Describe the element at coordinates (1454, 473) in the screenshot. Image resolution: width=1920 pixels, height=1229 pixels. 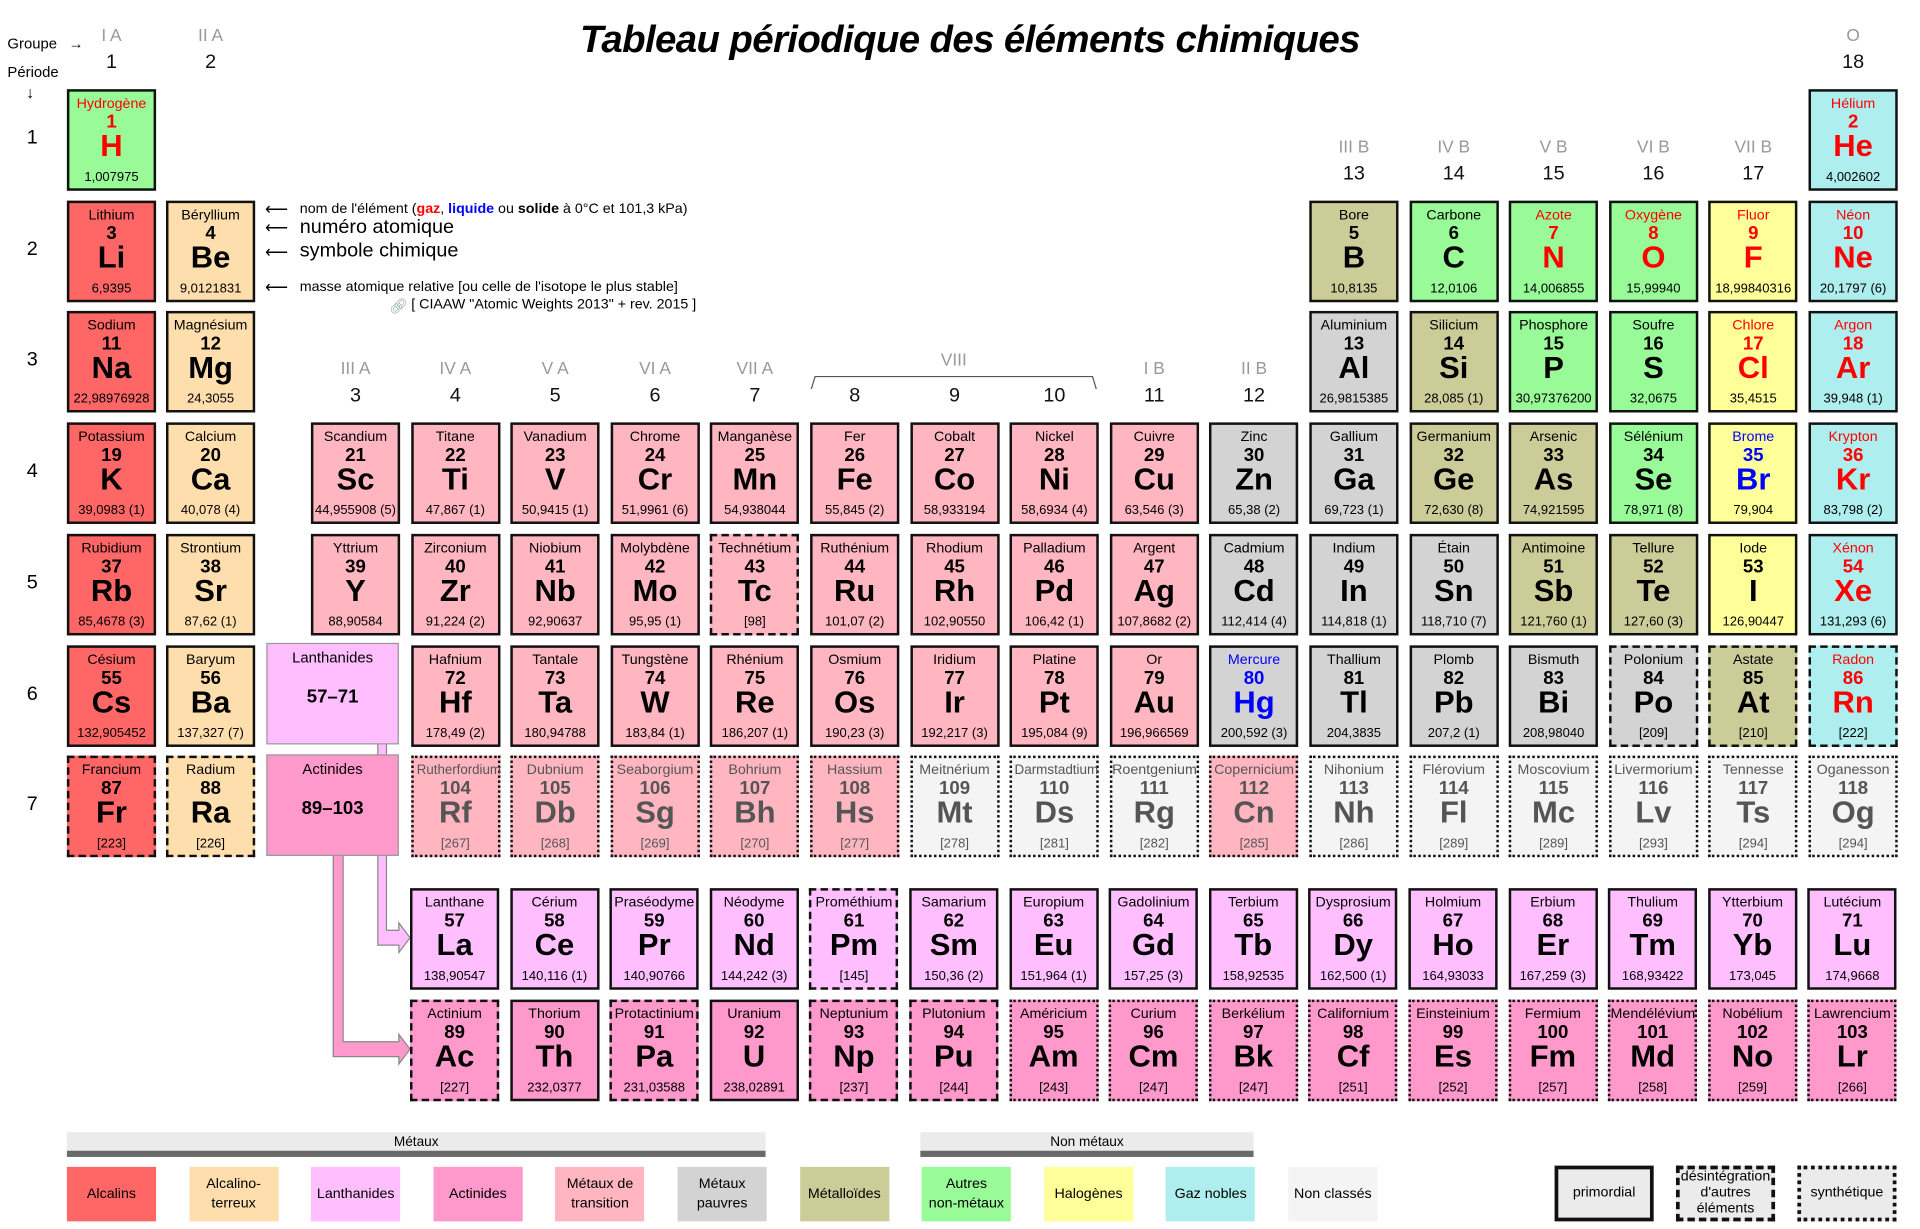
I see `element-cell-ge: Germanium 32 Ge 72,630 (8)` at that location.